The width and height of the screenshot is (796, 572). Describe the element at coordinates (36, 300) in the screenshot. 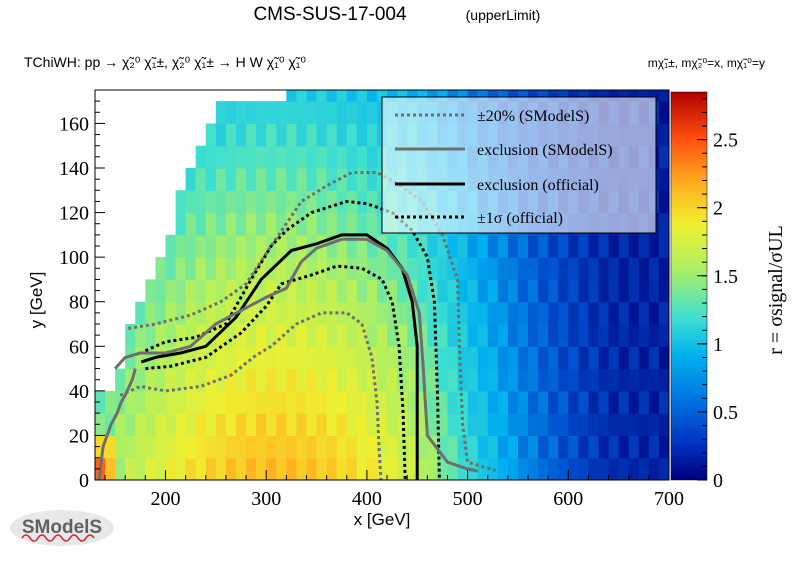

I see `y-axis-label: y [GeV]` at that location.